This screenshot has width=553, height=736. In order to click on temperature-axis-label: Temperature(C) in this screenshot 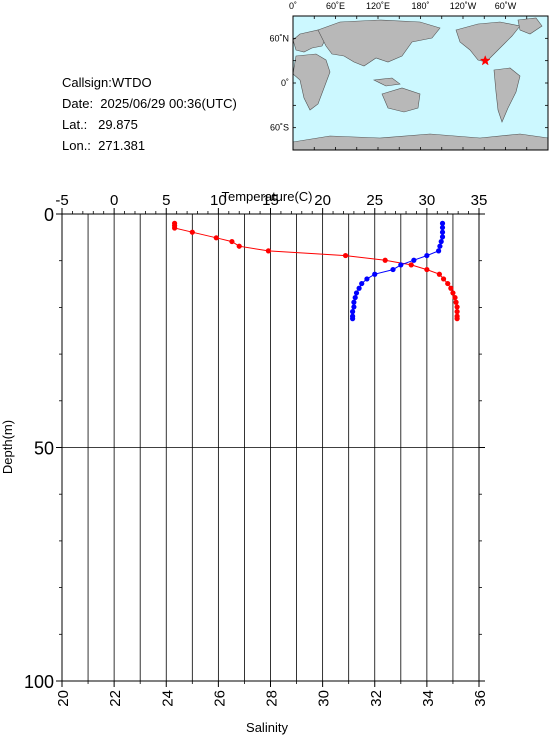, I will do `click(266, 196)`.